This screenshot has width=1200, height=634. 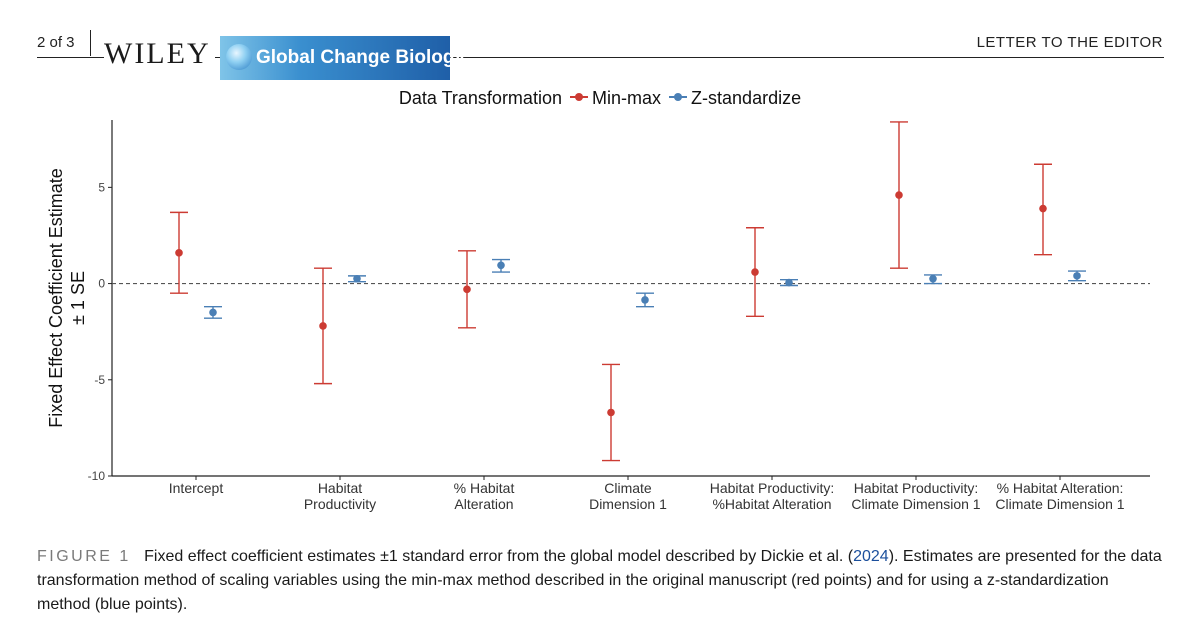 What do you see at coordinates (196, 488) in the screenshot?
I see `x-tick-label: Intercept` at bounding box center [196, 488].